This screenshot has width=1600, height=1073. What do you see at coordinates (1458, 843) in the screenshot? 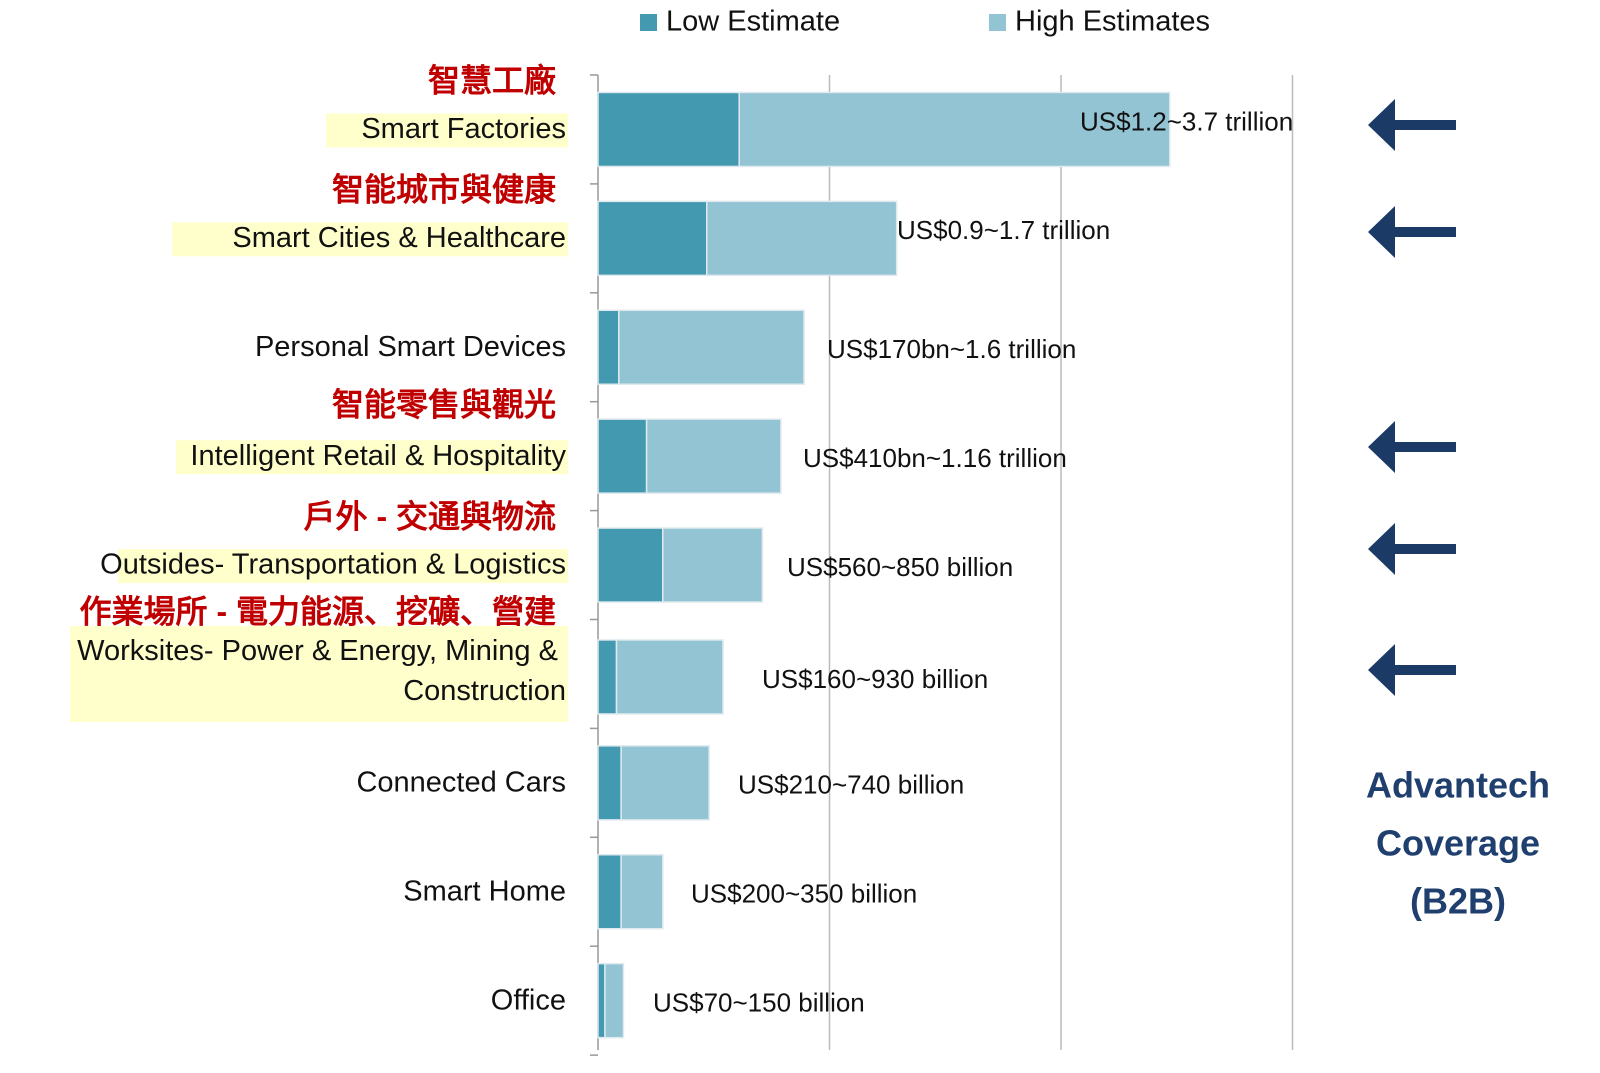
I see `coverage-text: Coverage` at bounding box center [1458, 843].